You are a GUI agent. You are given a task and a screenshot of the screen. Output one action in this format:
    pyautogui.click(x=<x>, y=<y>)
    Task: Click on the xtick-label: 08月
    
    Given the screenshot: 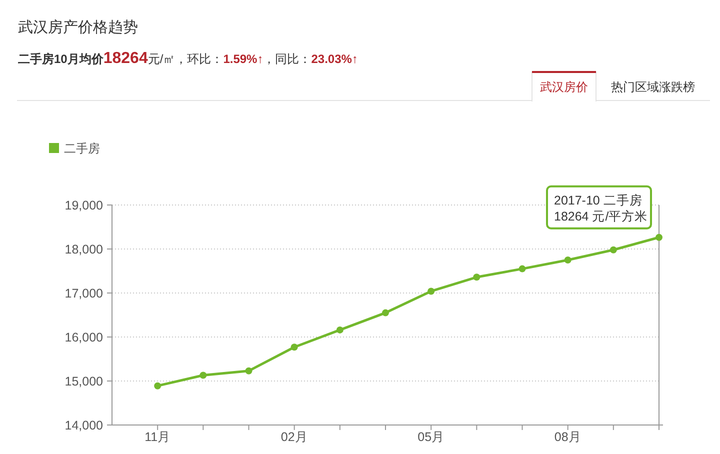 What is the action you would take?
    pyautogui.click(x=568, y=437)
    